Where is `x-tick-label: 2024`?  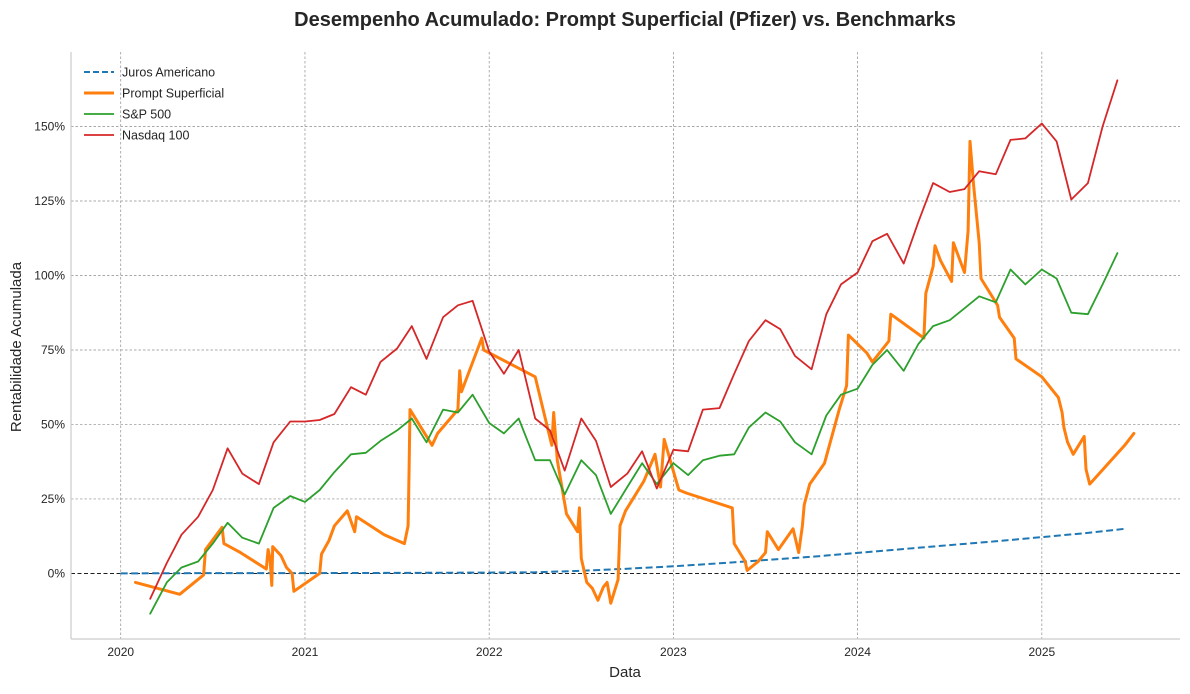
x-tick-label: 2024 is located at coordinates (857, 652).